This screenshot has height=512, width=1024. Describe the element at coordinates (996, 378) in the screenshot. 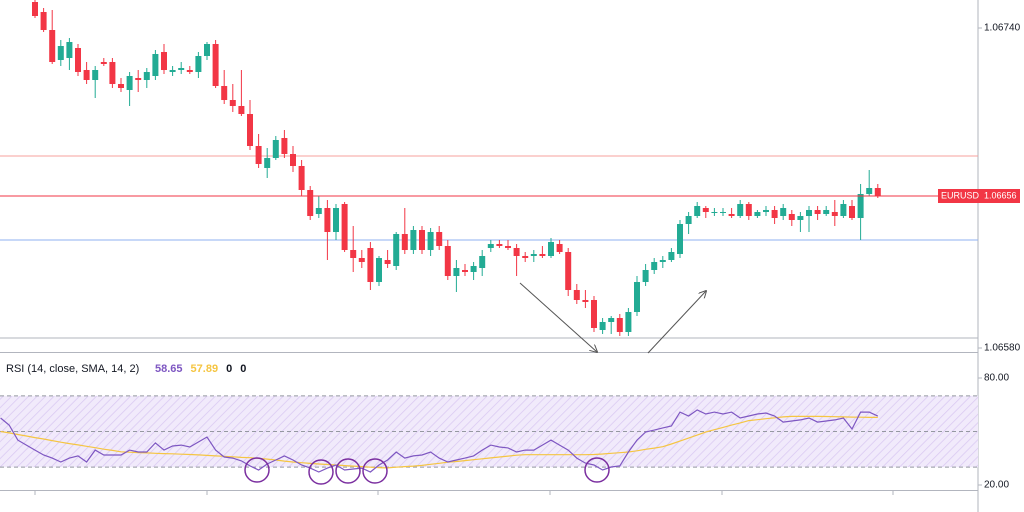

I see `y-tick-label: 80.00` at that location.